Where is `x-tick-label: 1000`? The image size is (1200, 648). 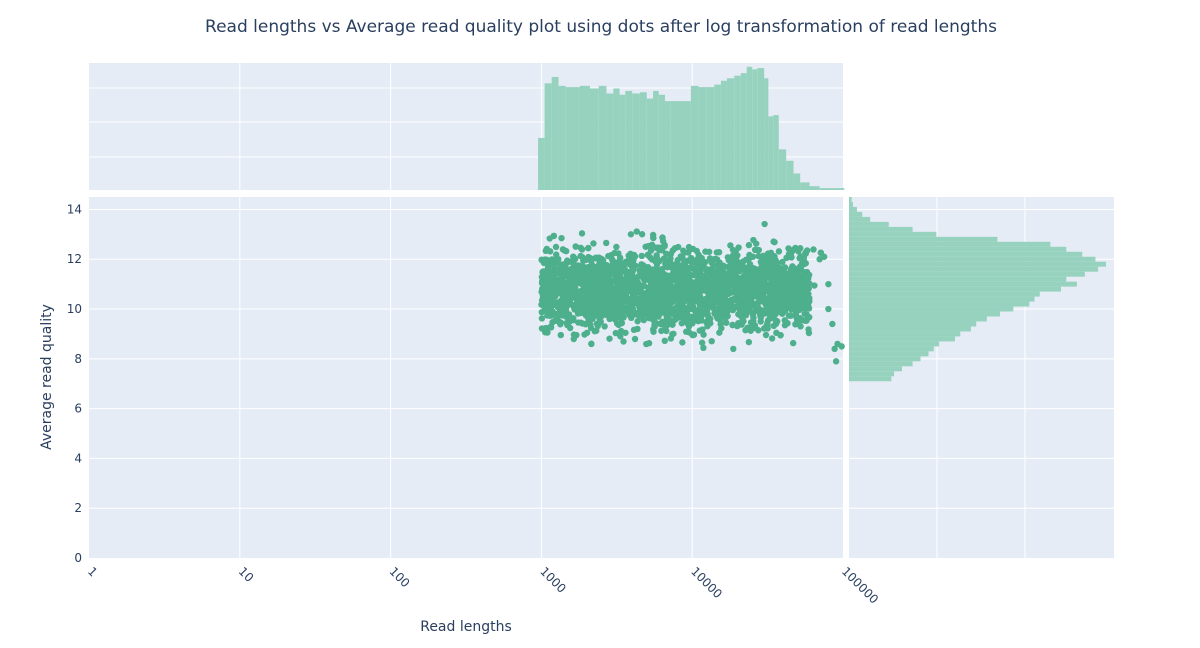 x-tick-label: 1000 is located at coordinates (552, 579).